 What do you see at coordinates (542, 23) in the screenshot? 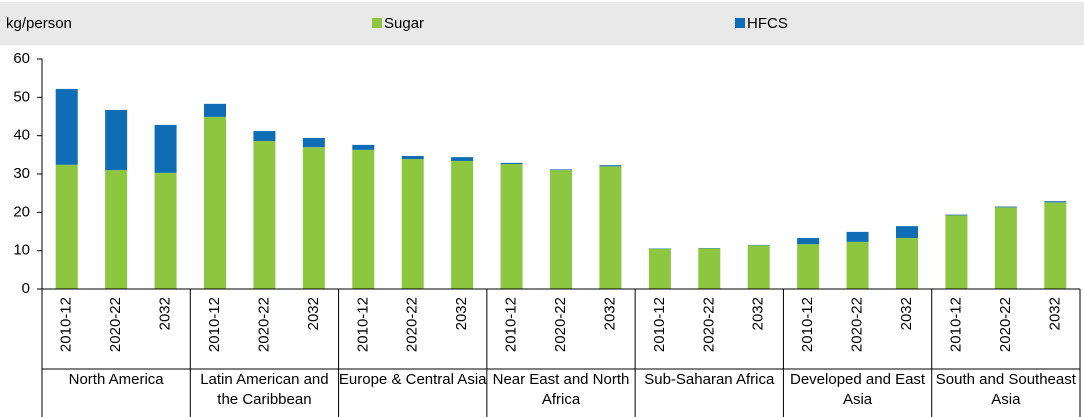
I see `header-band` at bounding box center [542, 23].